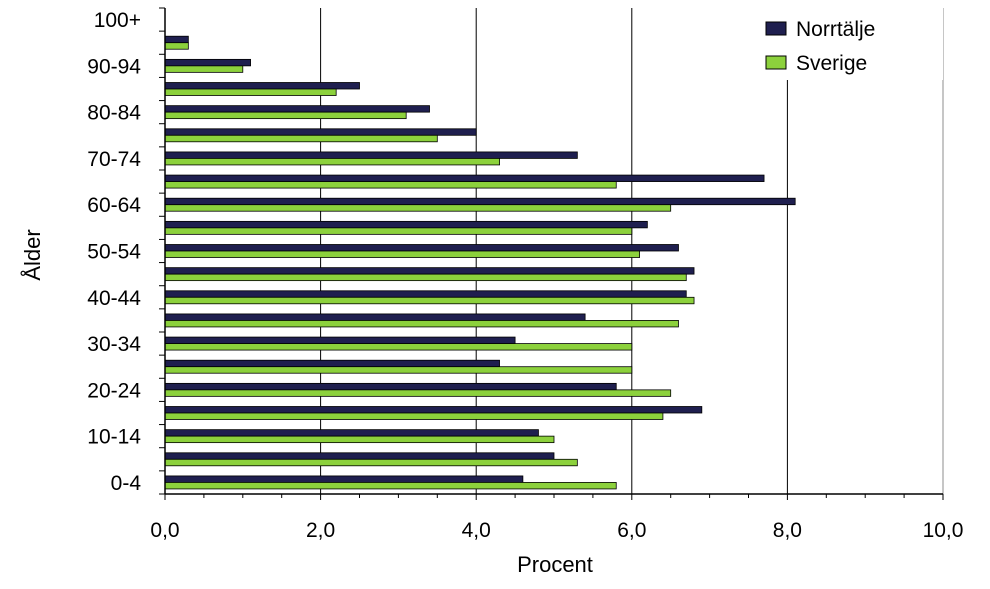 This screenshot has height=589, width=990. What do you see at coordinates (835, 29) in the screenshot?
I see `legend-label-norrtalje: Norrtälje` at bounding box center [835, 29].